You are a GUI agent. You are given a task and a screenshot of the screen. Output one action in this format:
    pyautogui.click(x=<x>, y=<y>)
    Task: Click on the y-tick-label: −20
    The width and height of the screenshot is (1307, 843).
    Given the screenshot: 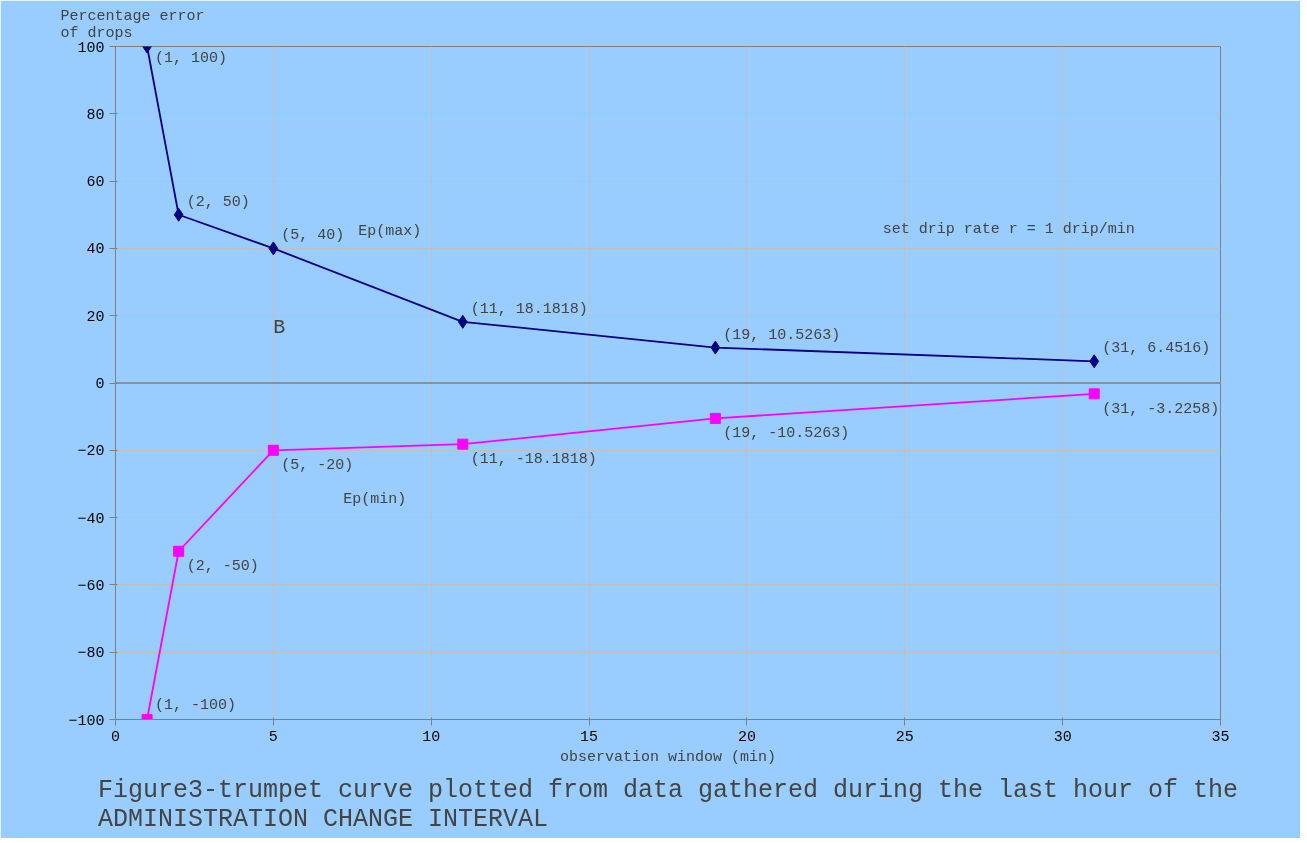 What is the action you would take?
    pyautogui.click(x=91, y=452)
    